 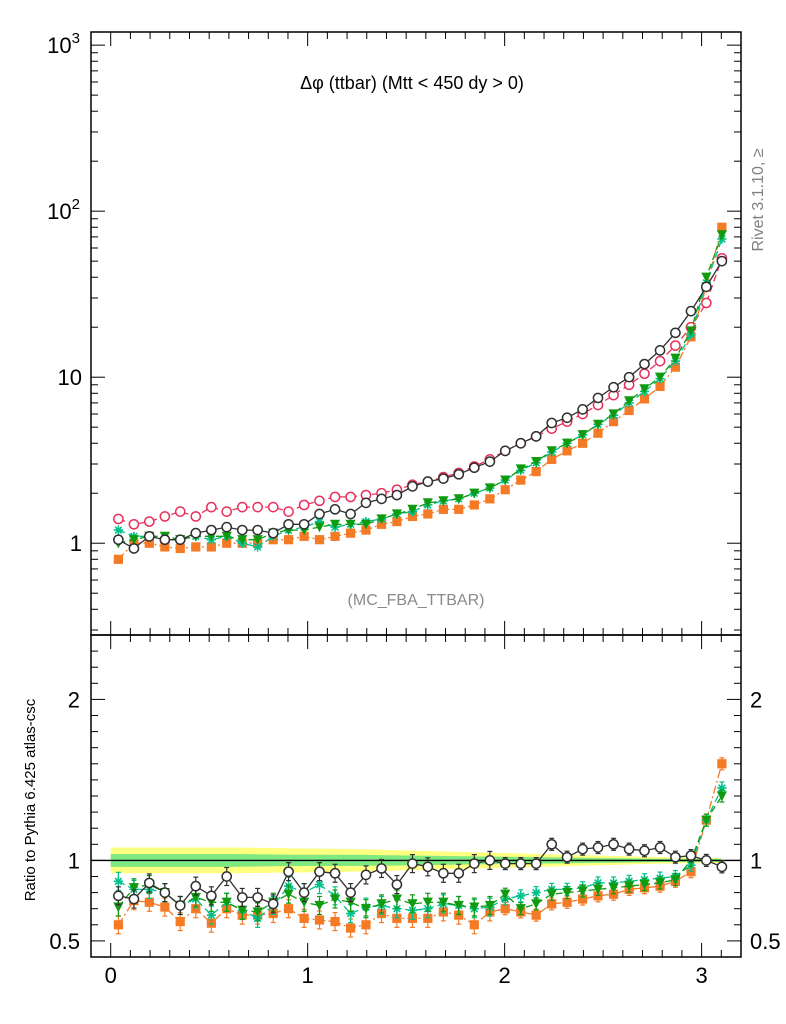 I want to click on y-tick-label-right: 2, so click(x=756, y=699).